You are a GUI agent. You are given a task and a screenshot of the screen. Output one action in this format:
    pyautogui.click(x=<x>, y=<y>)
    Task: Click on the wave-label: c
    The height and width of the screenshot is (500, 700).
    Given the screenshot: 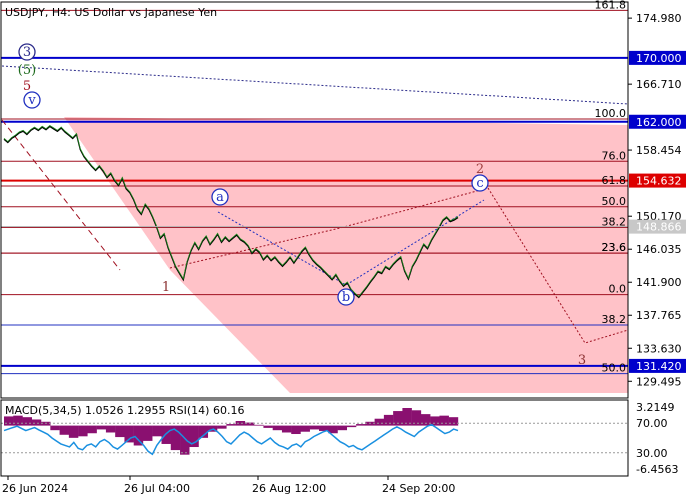 What is the action you would take?
    pyautogui.click(x=479, y=183)
    